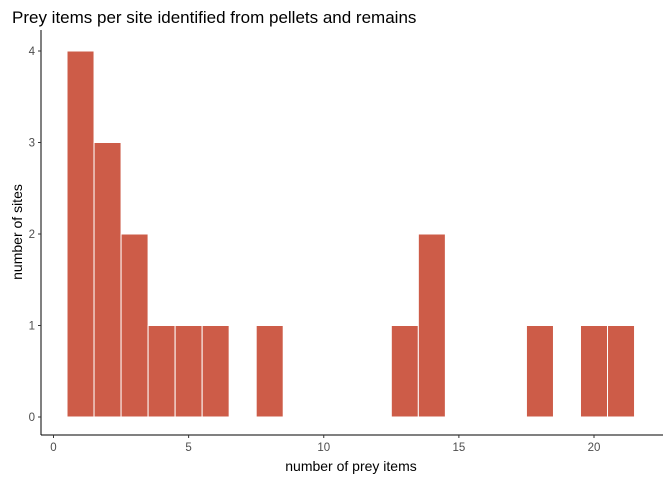  Describe the element at coordinates (32, 235) in the screenshot. I see `y-tick-label: 2` at that location.